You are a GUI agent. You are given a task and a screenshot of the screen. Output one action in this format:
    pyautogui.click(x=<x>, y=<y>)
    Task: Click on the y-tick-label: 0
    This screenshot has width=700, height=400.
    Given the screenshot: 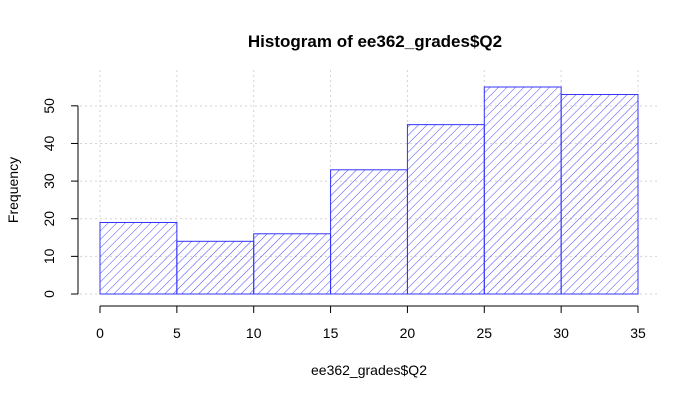 What is the action you would take?
    pyautogui.click(x=49, y=294)
    